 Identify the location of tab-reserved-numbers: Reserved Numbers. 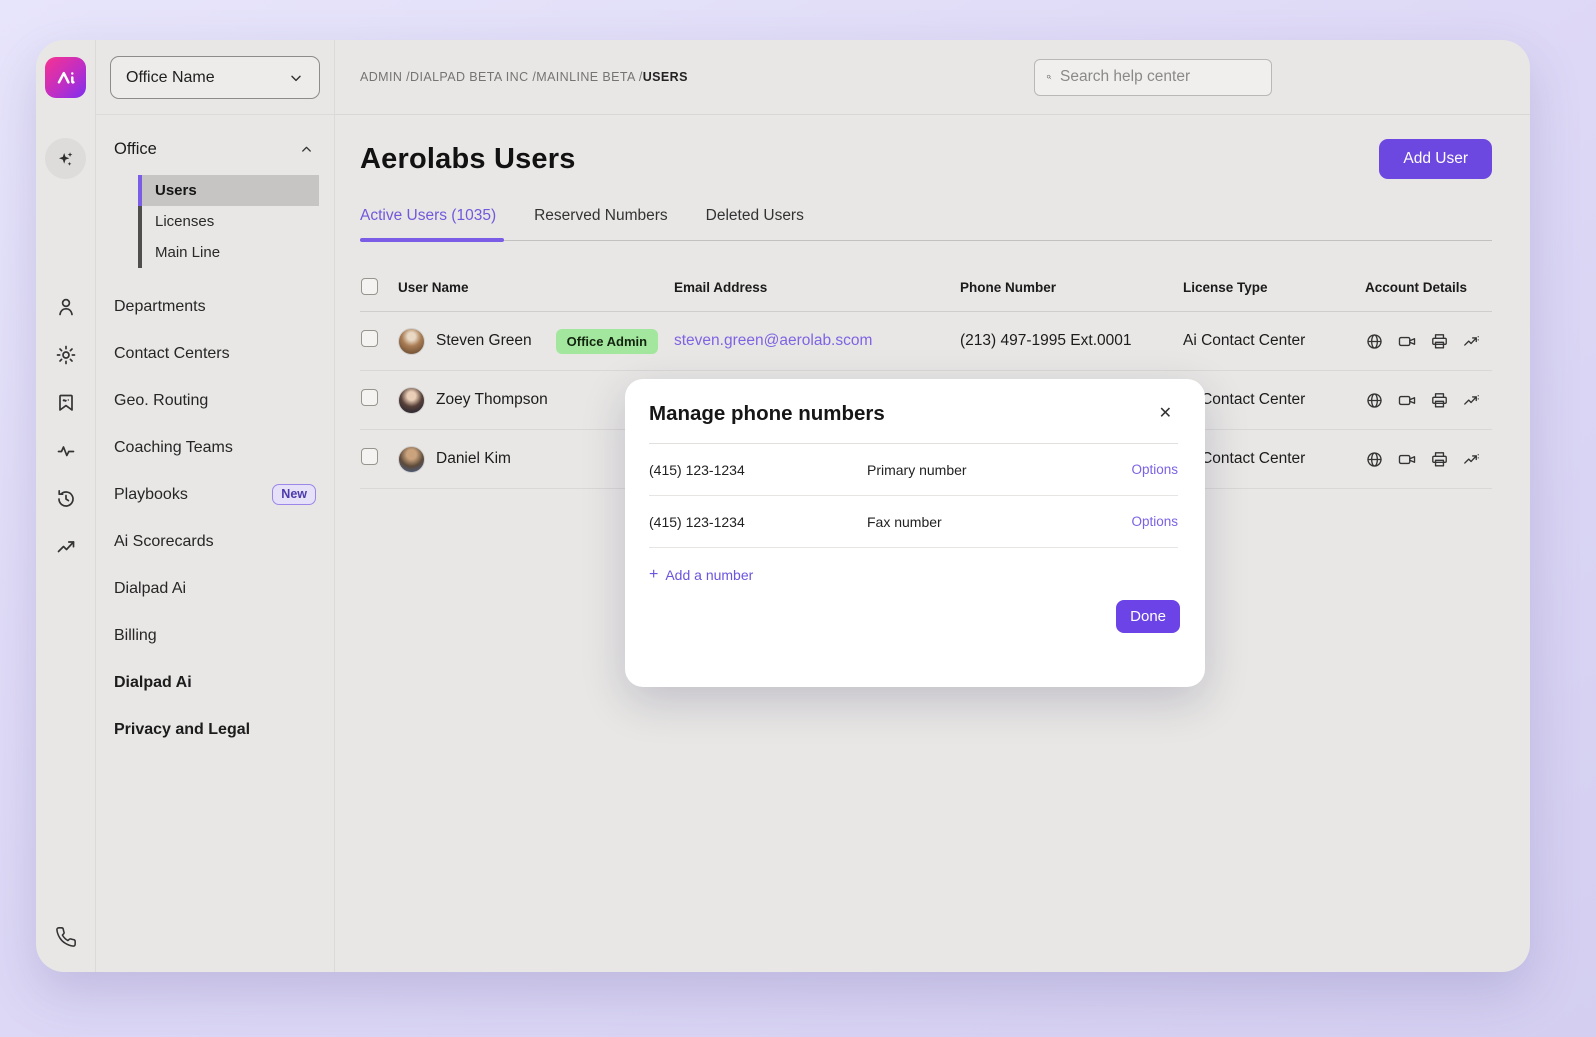
(601, 215).